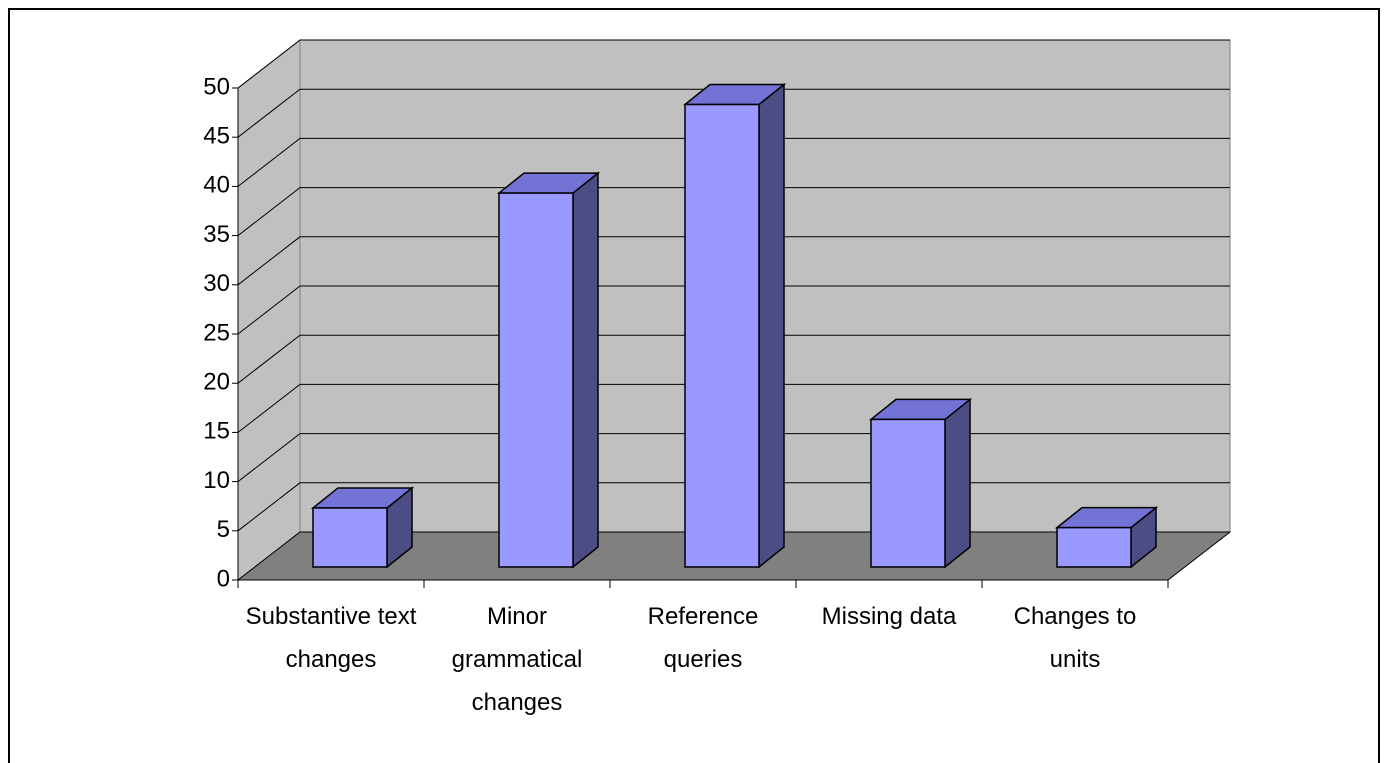 Image resolution: width=1388 pixels, height=763 pixels. I want to click on y-tick-label: 35, so click(216, 234).